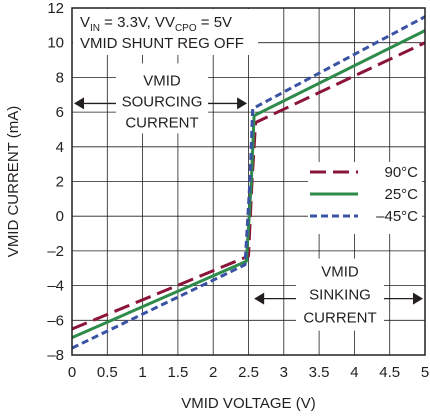 Image resolution: width=430 pixels, height=419 pixels. Describe the element at coordinates (339, 318) in the screenshot. I see `sinking-label: CURRENT` at that location.